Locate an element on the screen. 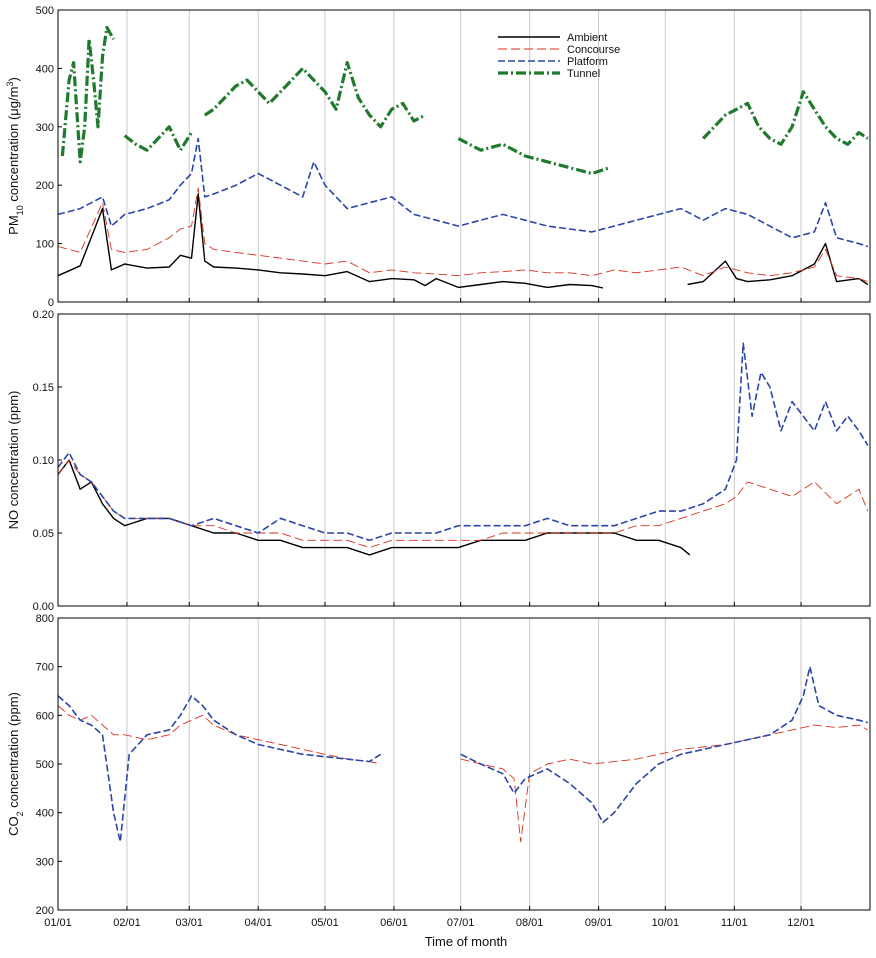 The height and width of the screenshot is (958, 876). y-tick-label-co2-1: 300 is located at coordinates (45, 862).